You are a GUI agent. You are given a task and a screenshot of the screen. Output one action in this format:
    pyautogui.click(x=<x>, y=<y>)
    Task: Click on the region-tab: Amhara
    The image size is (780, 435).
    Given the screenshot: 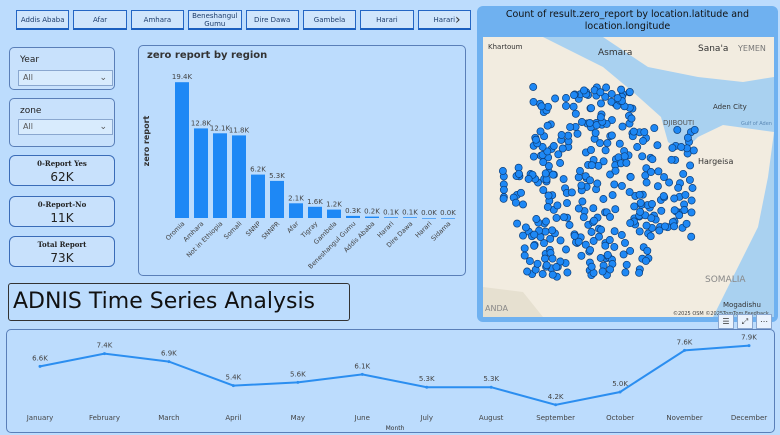 What is the action you would take?
    pyautogui.click(x=157, y=20)
    